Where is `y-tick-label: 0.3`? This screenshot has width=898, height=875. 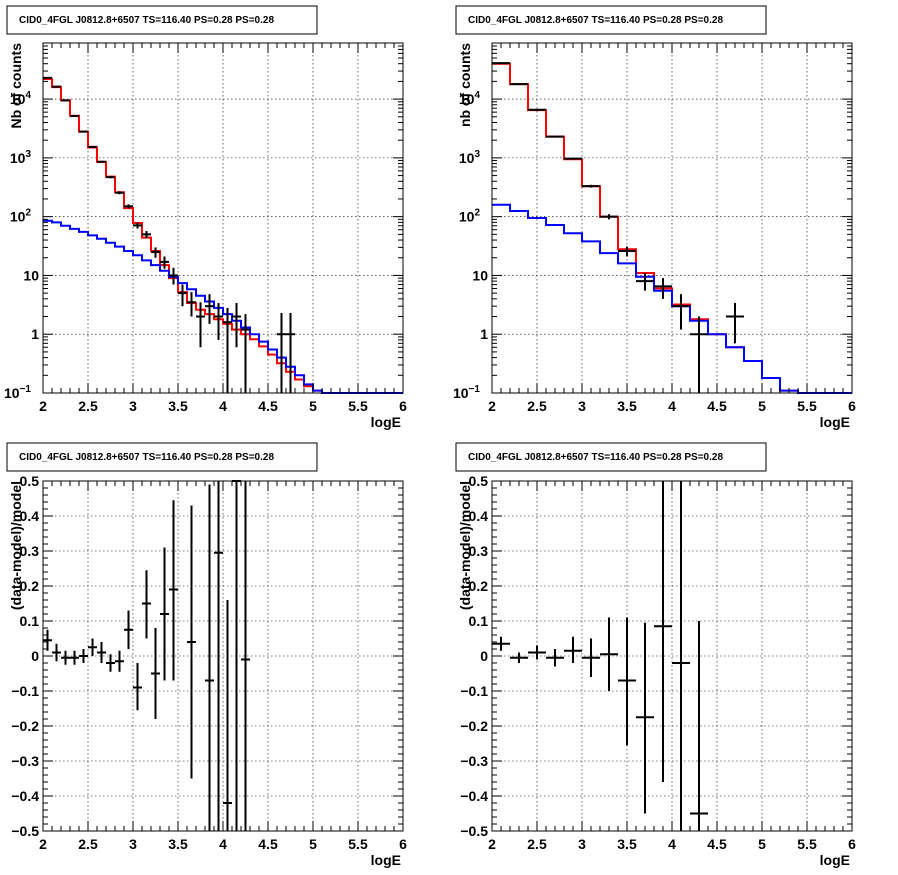
y-tick-label: 0.3 is located at coordinates (479, 551).